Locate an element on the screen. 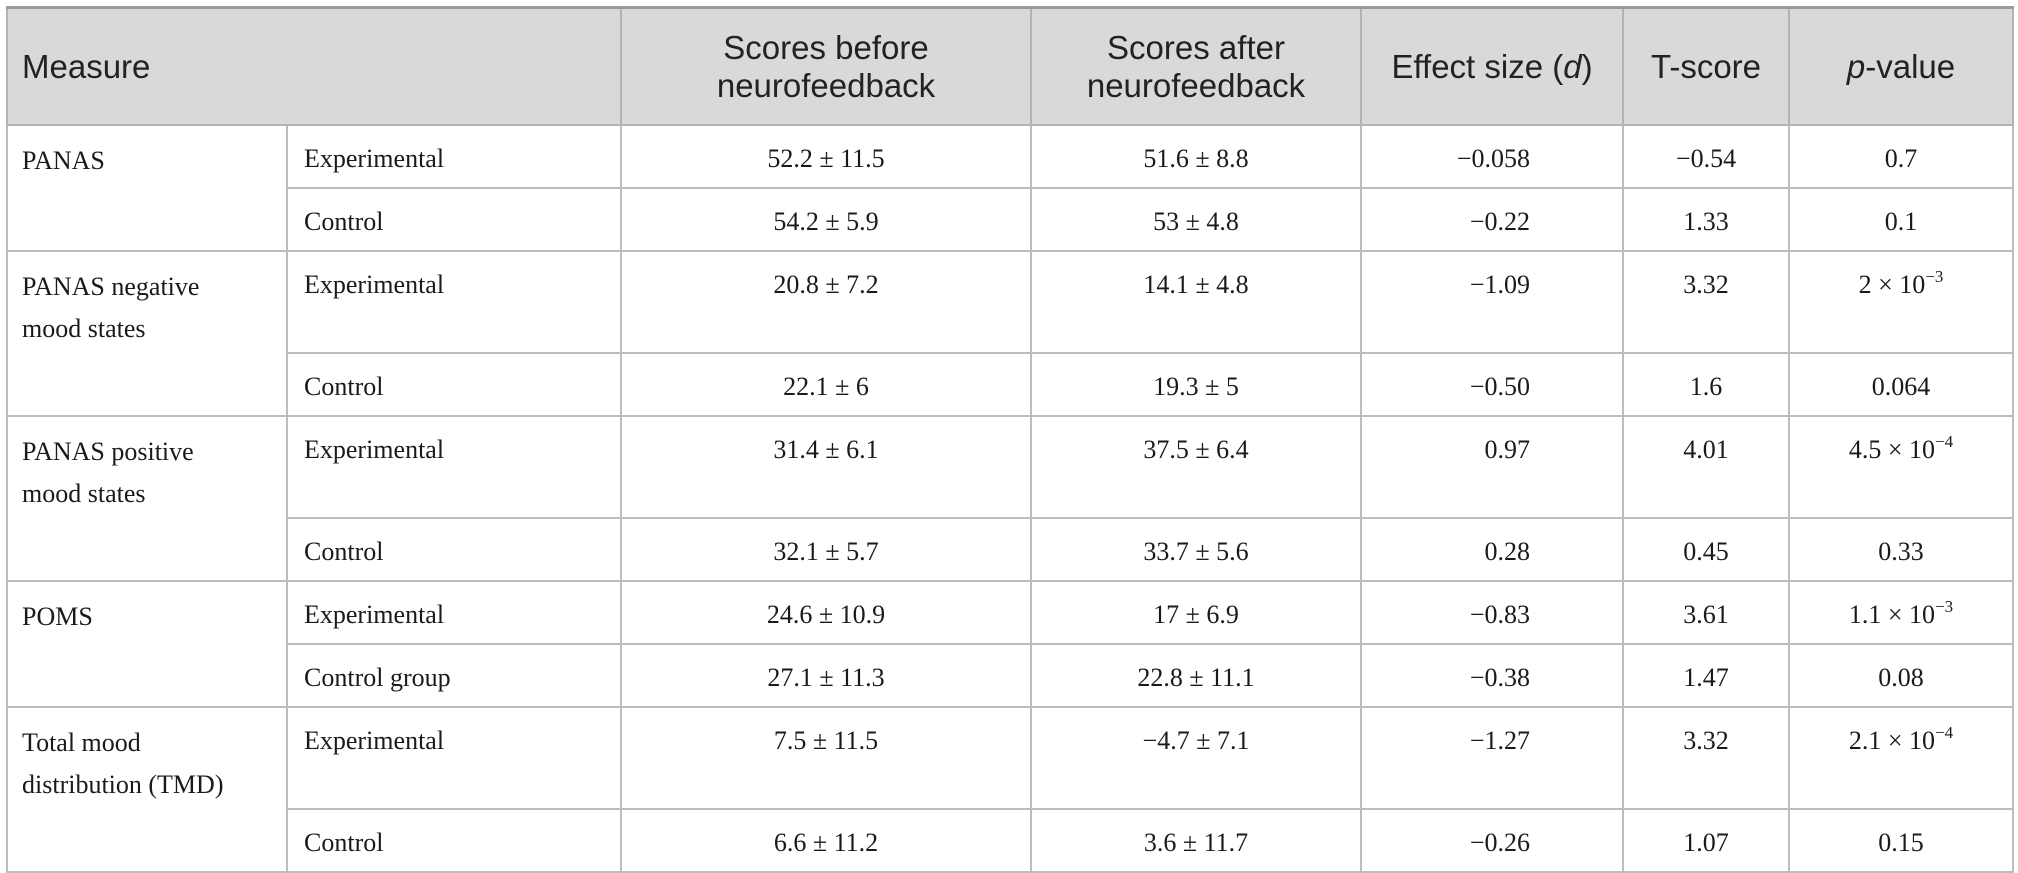  before-cell: 32.1 ± 5.7 is located at coordinates (826, 549).